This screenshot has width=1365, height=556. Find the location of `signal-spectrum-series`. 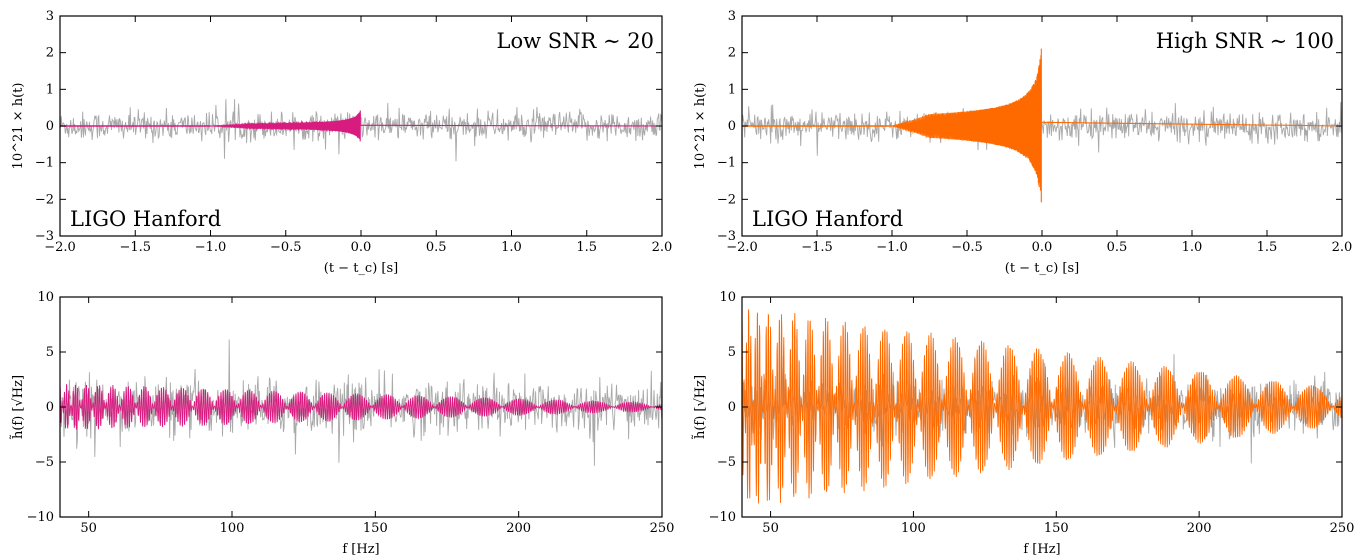

signal-spectrum-series is located at coordinates (361, 407).